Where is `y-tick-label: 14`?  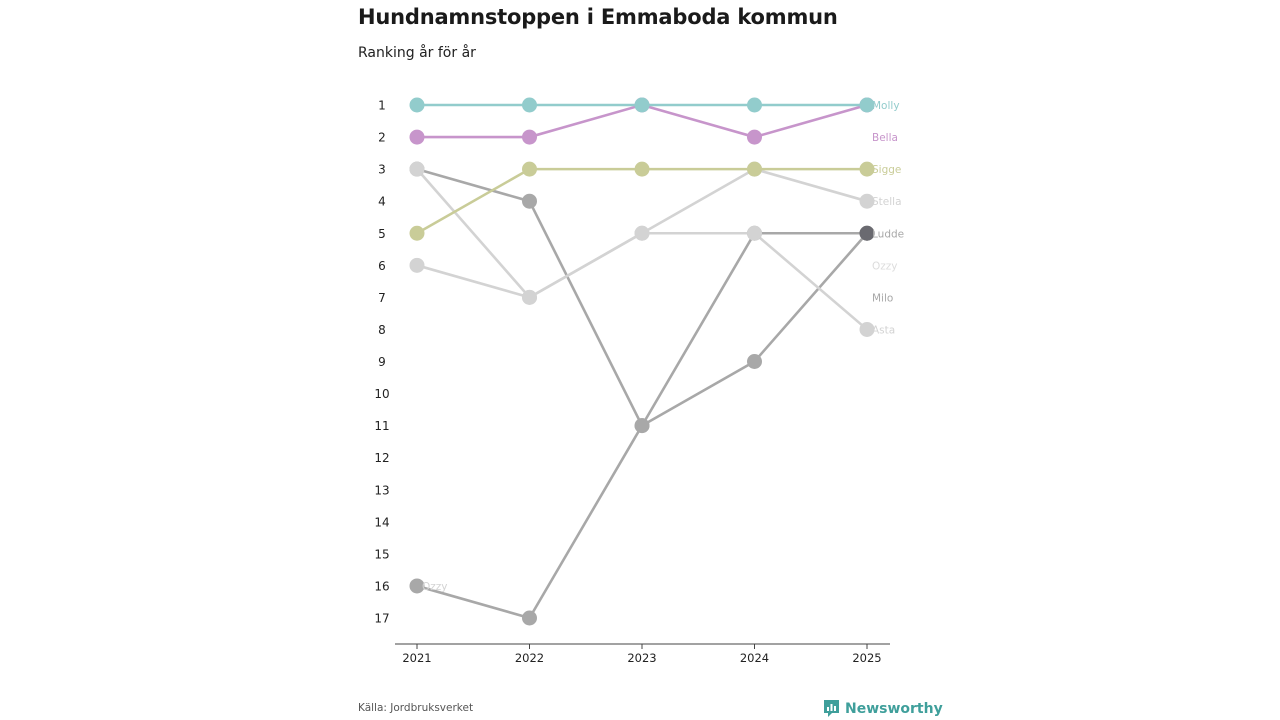 y-tick-label: 14 is located at coordinates (381, 522).